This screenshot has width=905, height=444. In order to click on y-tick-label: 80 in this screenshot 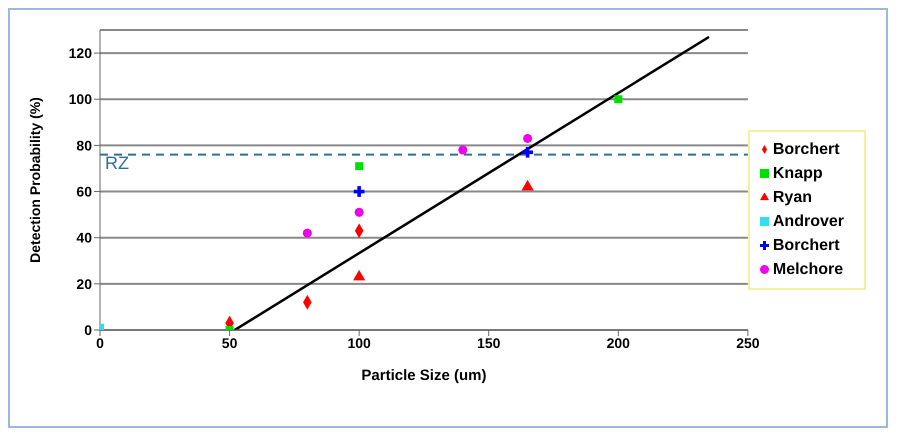, I will do `click(84, 145)`.